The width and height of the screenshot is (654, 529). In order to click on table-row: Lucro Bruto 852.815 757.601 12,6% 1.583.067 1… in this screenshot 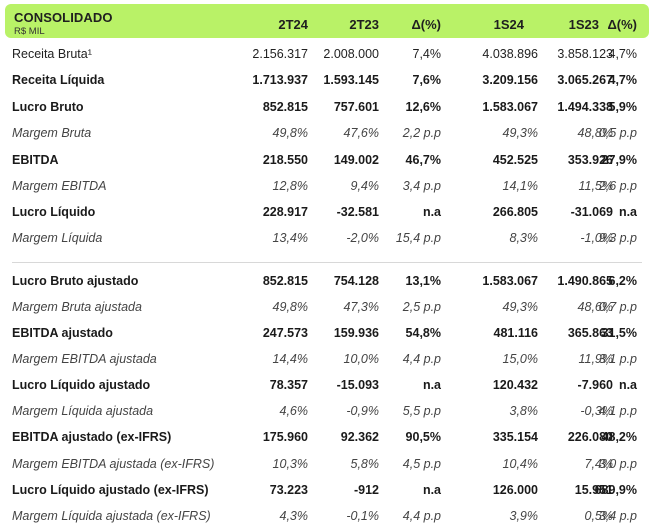, I will do `click(327, 107)`.